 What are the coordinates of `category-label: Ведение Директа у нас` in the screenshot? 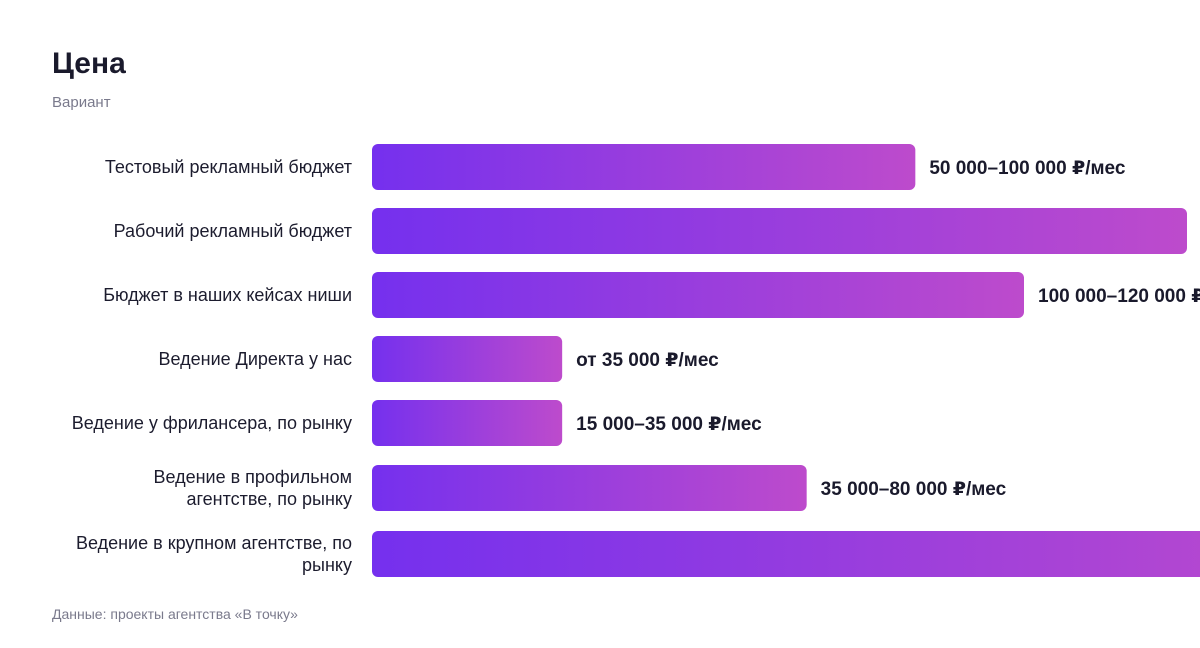 It's located at (256, 359).